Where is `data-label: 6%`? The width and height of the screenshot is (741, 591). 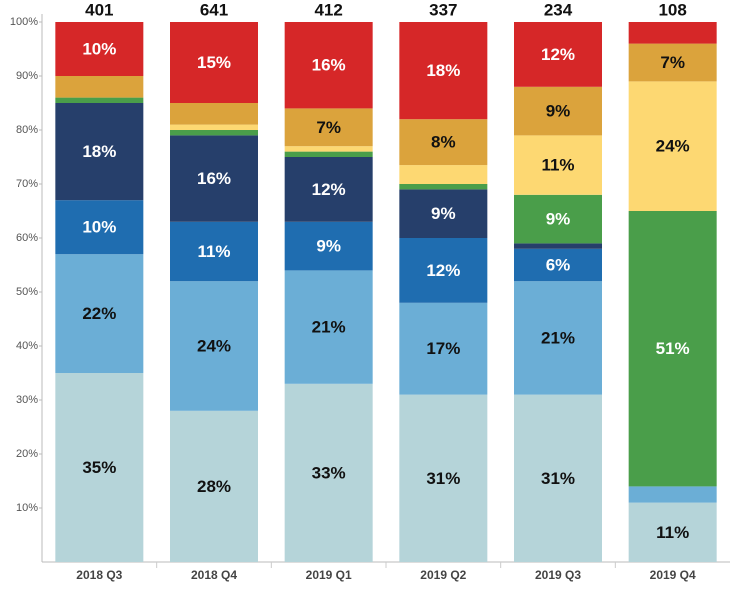 data-label: 6% is located at coordinates (558, 264).